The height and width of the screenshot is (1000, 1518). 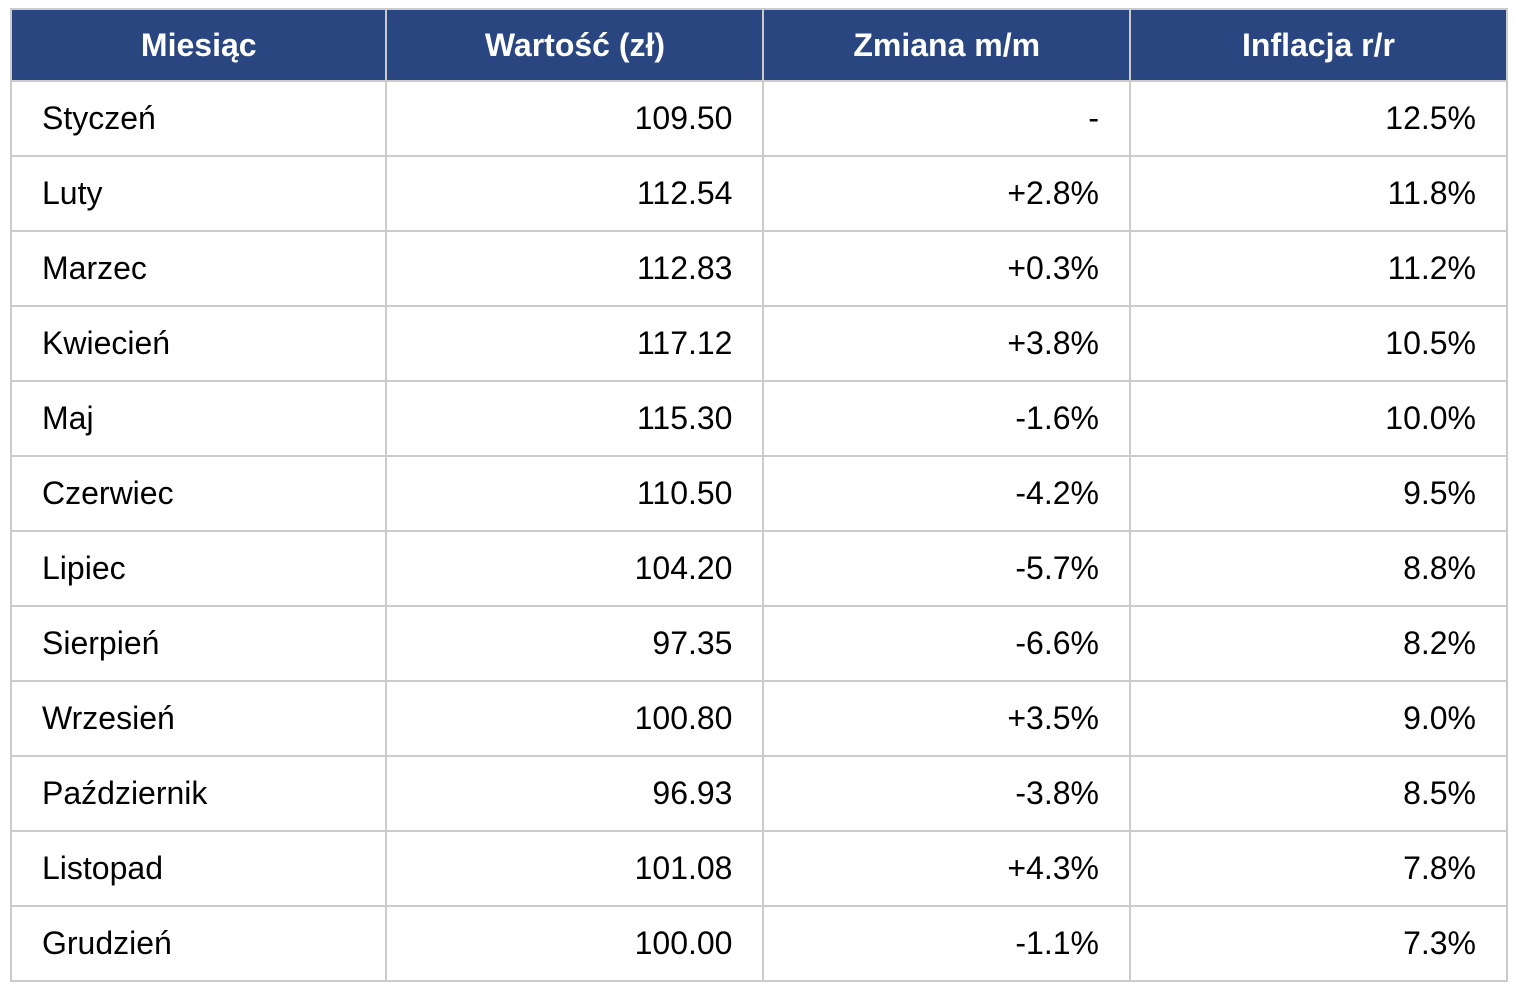 I want to click on cell-change: -1.1%, so click(x=946, y=943).